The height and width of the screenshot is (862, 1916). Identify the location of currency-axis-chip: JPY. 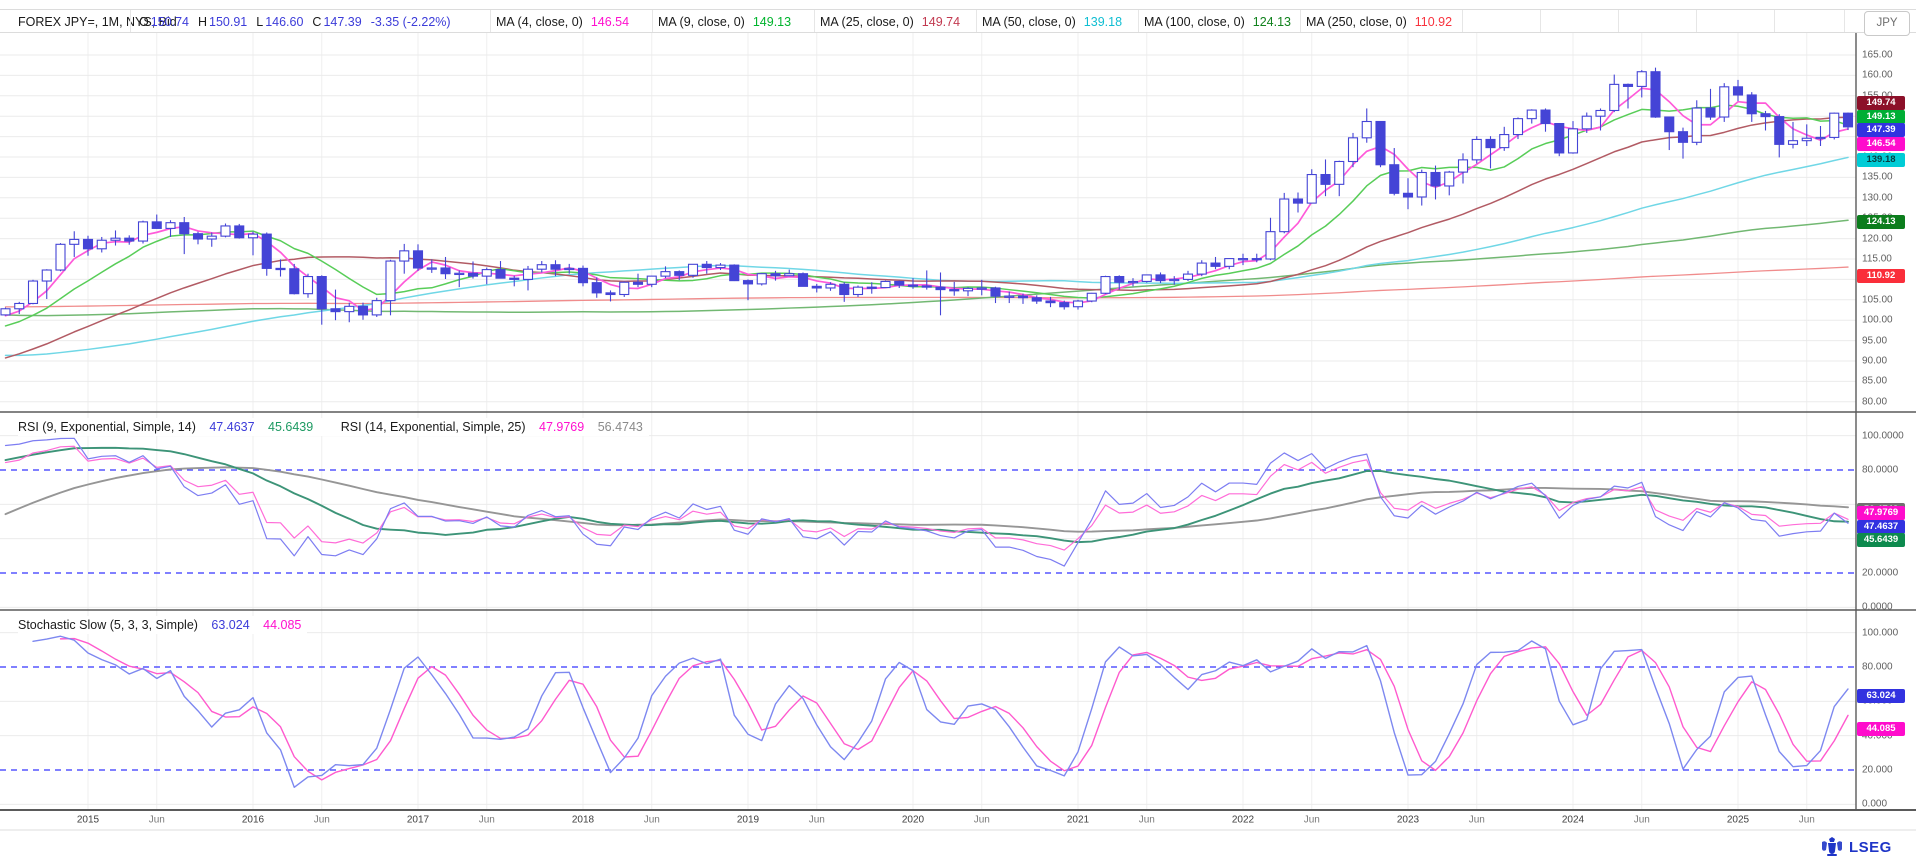
(1887, 23).